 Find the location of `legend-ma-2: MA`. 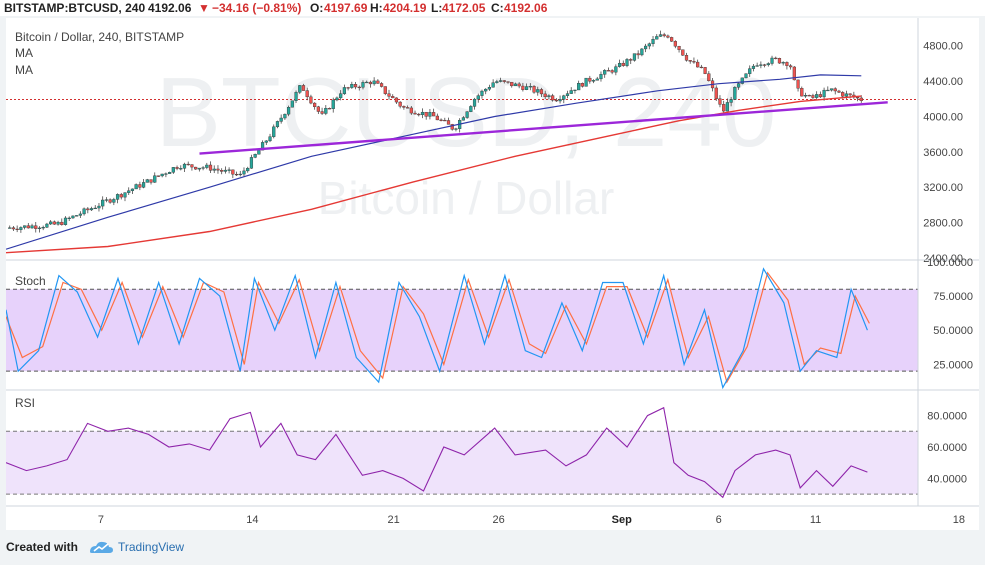

legend-ma-2: MA is located at coordinates (24, 70).